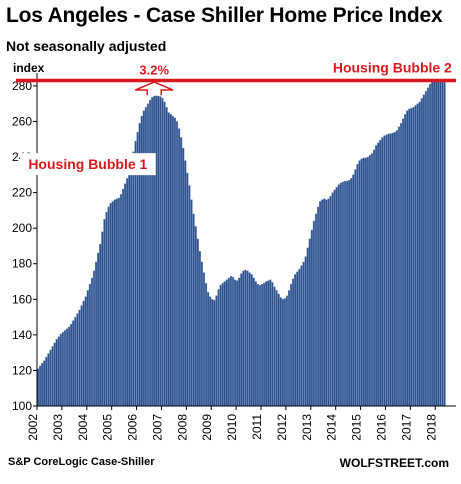 The width and height of the screenshot is (461, 484). Describe the element at coordinates (22, 264) in the screenshot. I see `y-tick-label: 180` at that location.